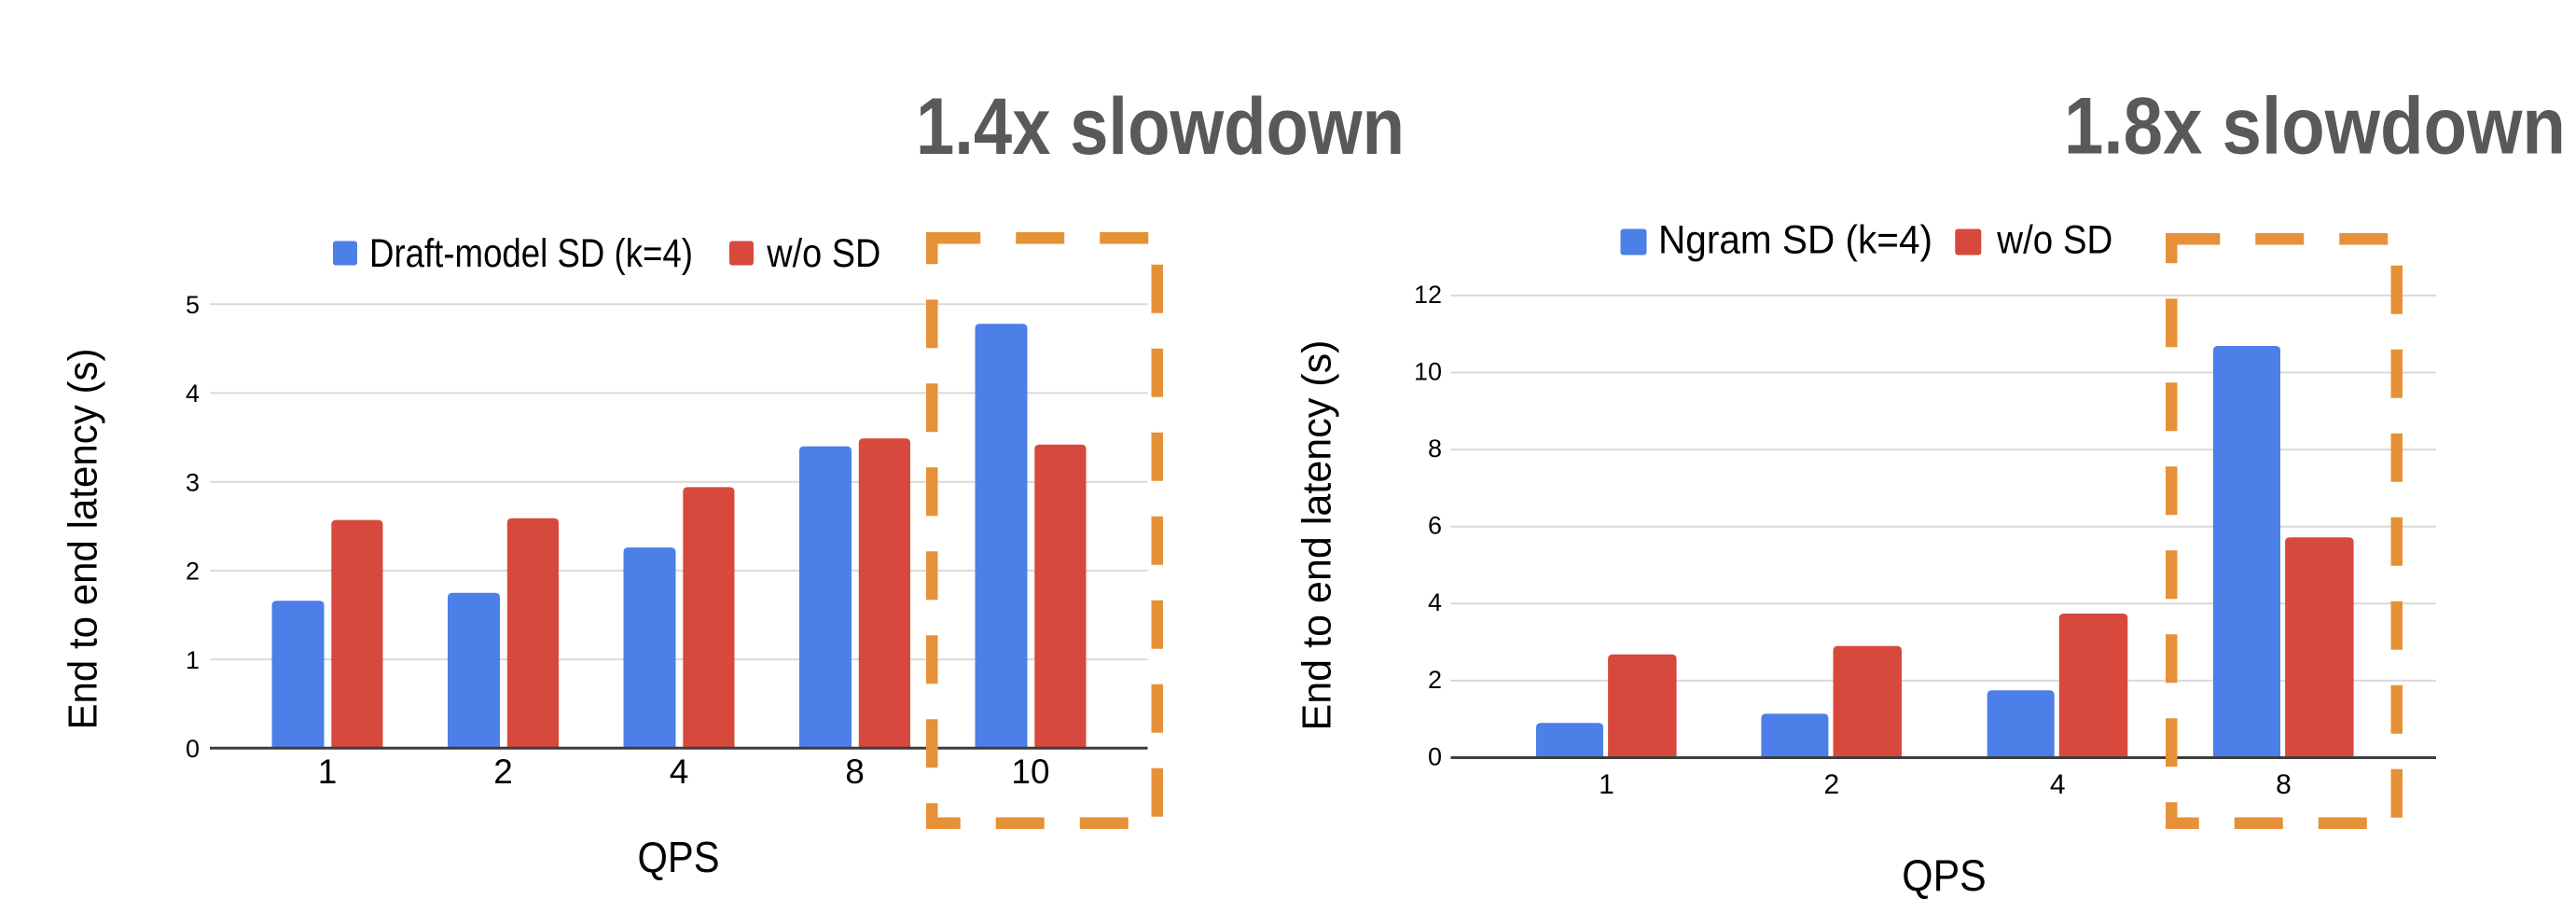 The image size is (2576, 912). Describe the element at coordinates (531, 254) in the screenshot. I see `svg-text: Draft-model SD (k=4)` at that location.